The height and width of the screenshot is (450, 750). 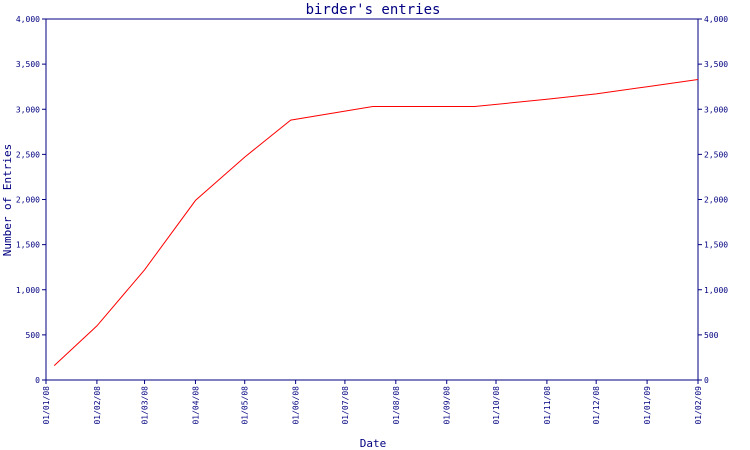 I want to click on x-tick-label: 01/11/08, so click(x=547, y=405).